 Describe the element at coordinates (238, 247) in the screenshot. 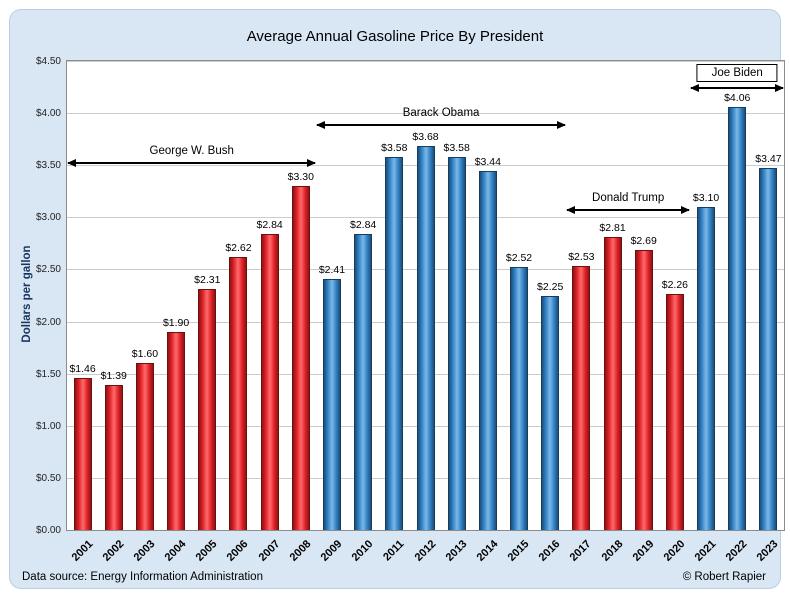

I see `bar-value-label: $2.62` at that location.